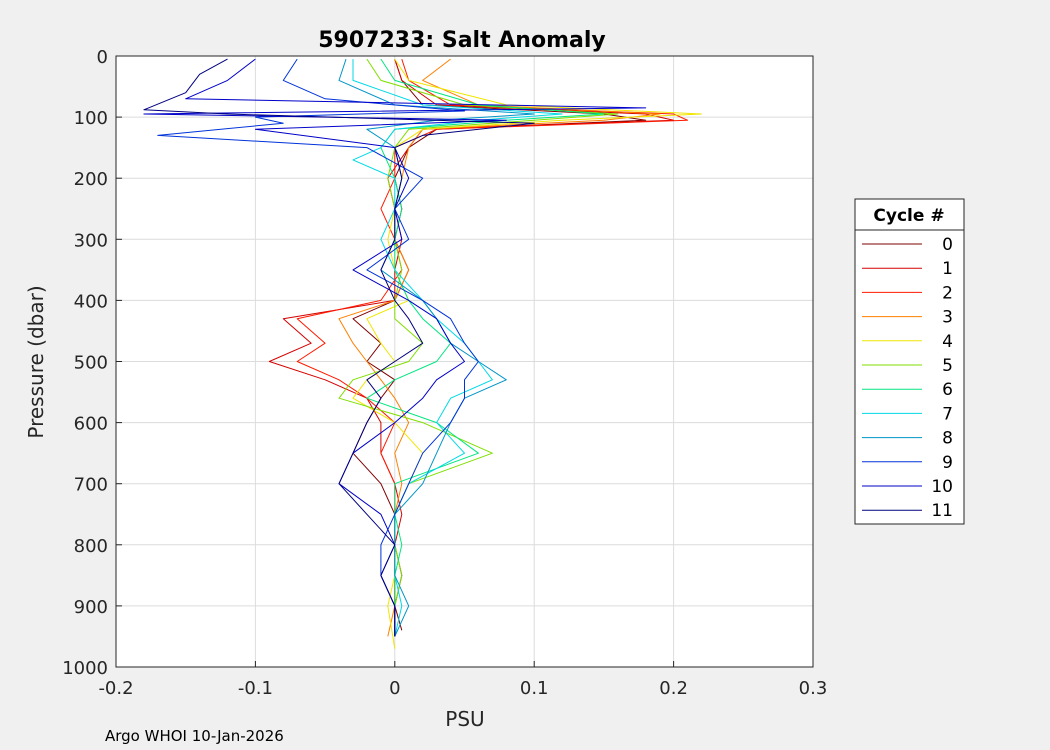  I want to click on x-axis-label: PSU, so click(464, 719).